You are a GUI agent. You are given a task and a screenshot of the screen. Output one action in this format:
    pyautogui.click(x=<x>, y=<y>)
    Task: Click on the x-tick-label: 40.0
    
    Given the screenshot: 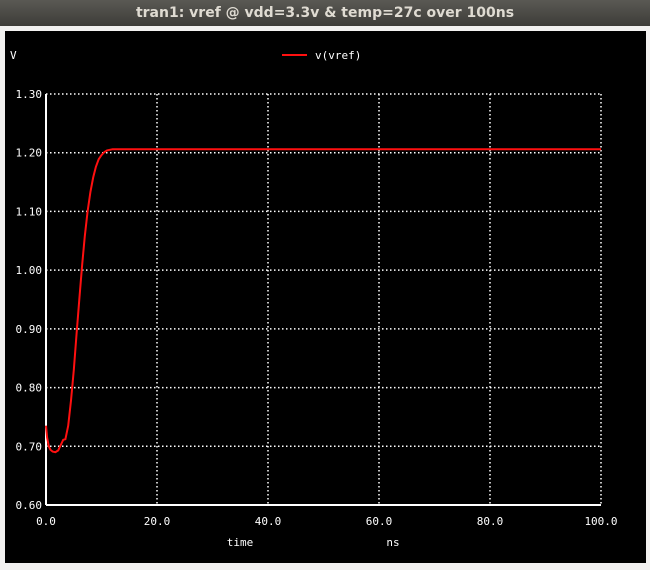 What is the action you would take?
    pyautogui.click(x=268, y=521)
    